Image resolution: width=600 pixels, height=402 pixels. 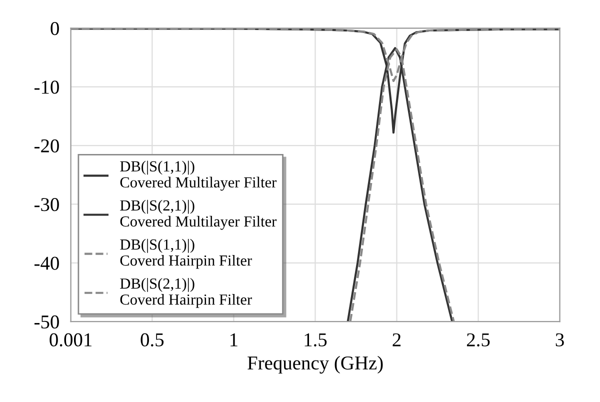 I want to click on x-tick-label: 1.5, so click(x=315, y=339).